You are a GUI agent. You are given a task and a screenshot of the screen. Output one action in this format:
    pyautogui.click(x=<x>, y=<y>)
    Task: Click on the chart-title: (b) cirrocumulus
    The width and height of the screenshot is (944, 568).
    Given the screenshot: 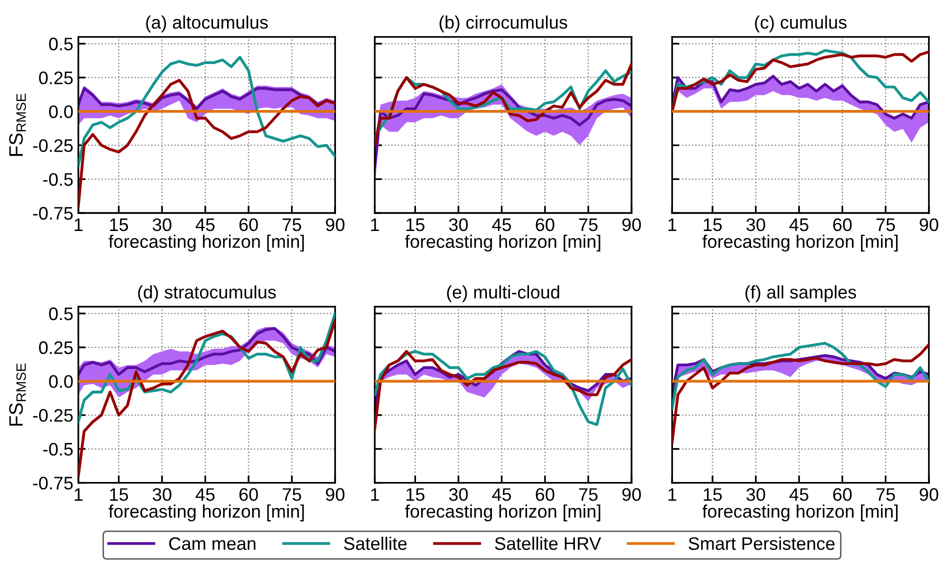 What is the action you would take?
    pyautogui.click(x=504, y=24)
    